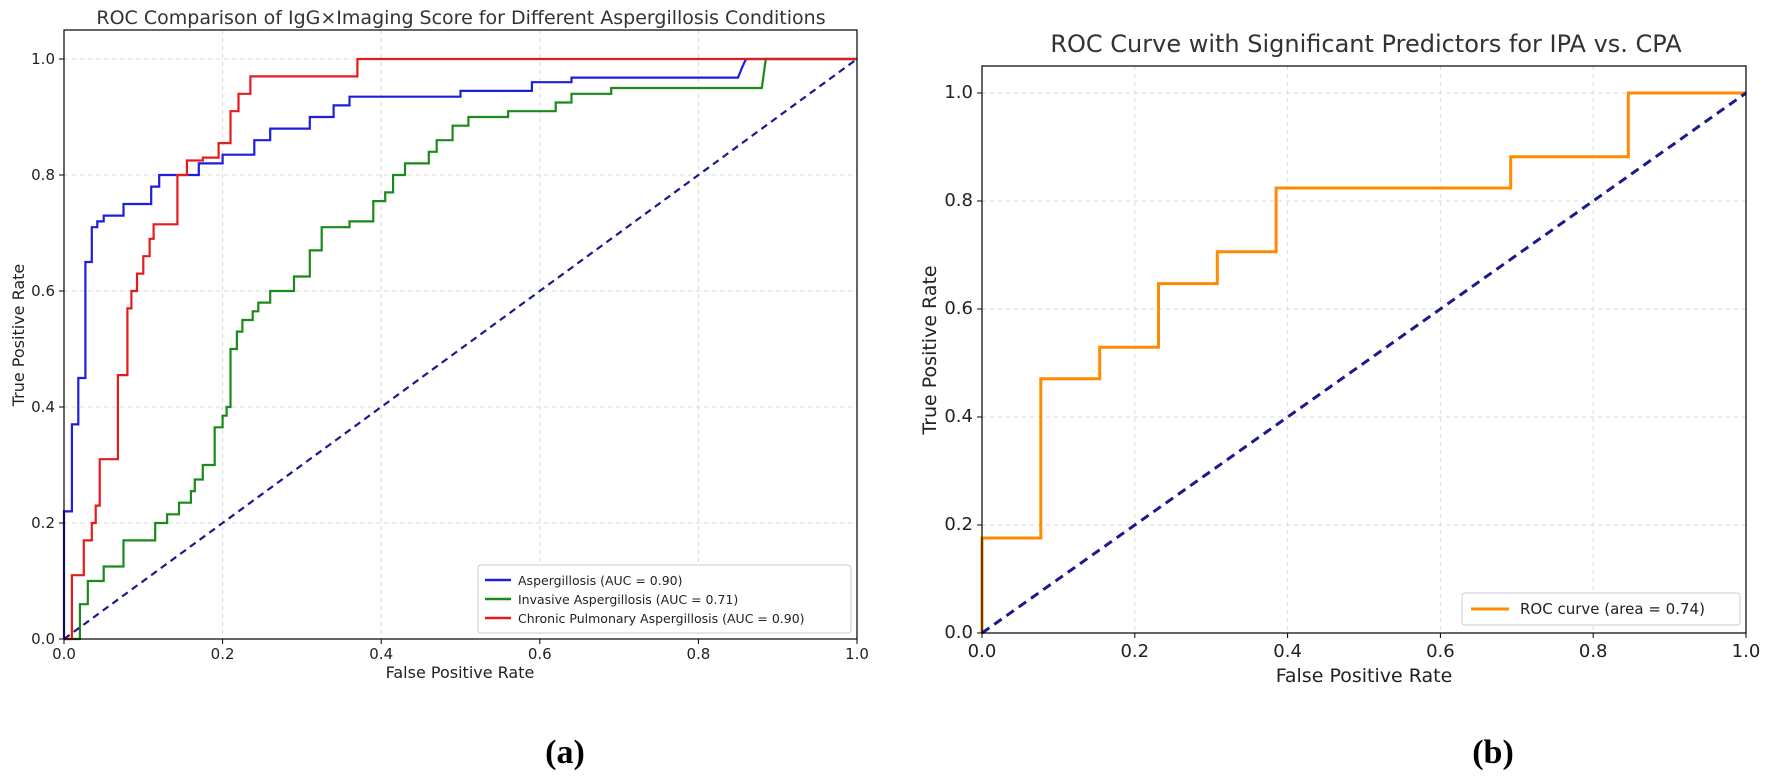  Describe the element at coordinates (963, 362) in the screenshot. I see `y-ticks-b: 0.0 0.2 0.4 0.6 0.8 1.0` at that location.